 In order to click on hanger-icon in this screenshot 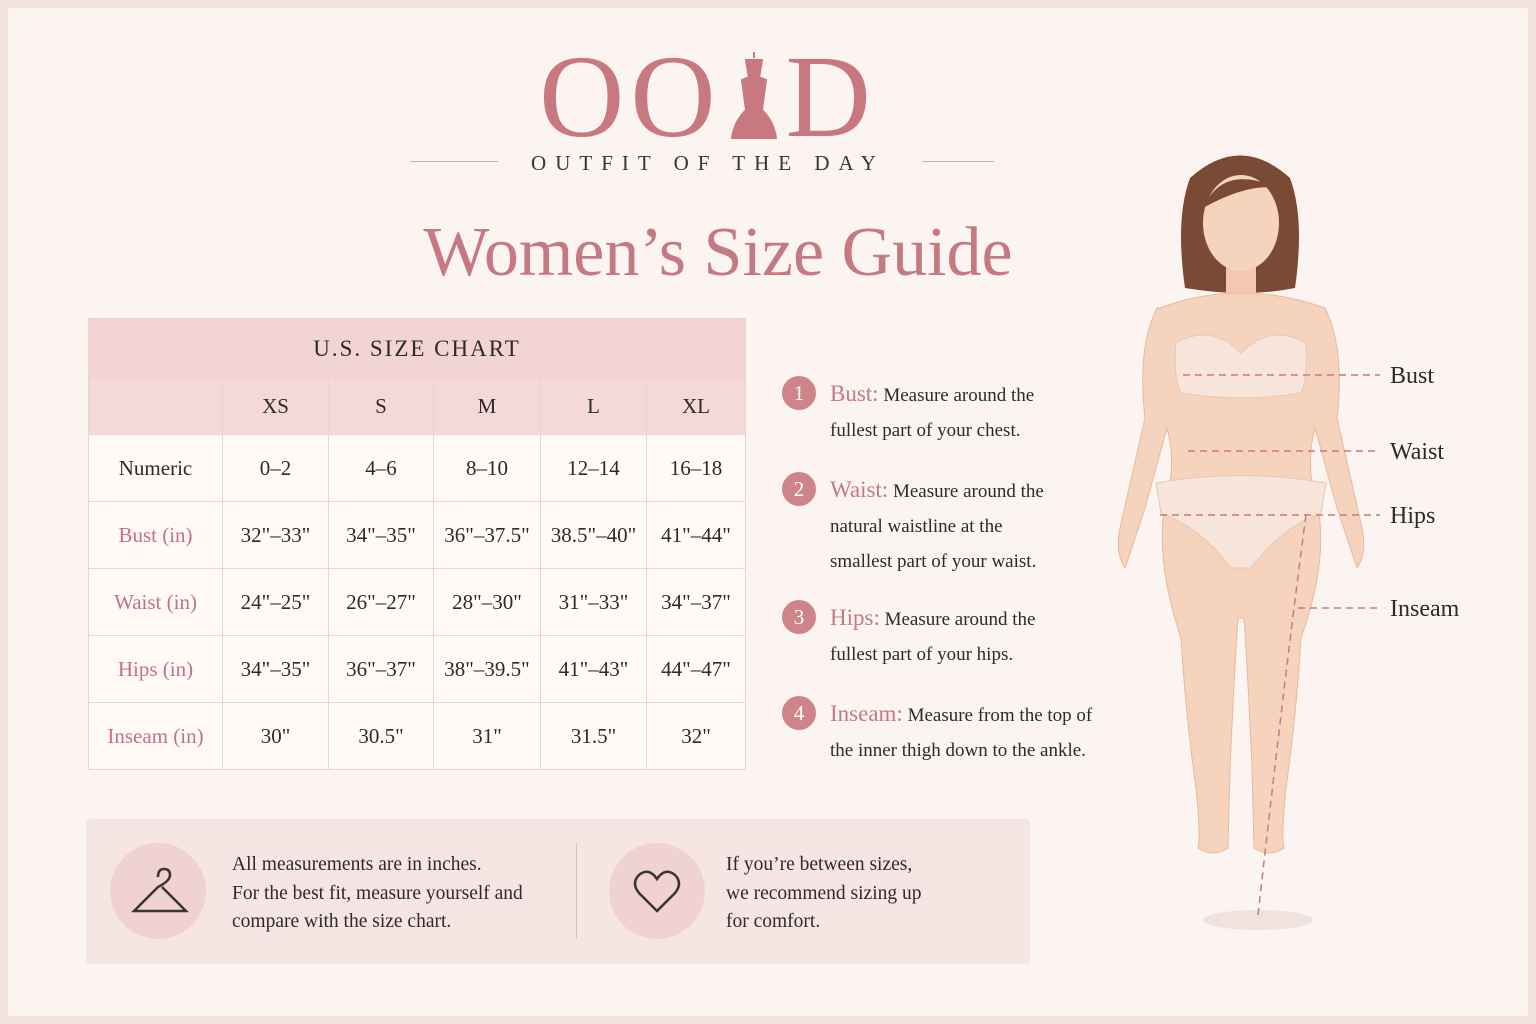, I will do `click(160, 890)`.